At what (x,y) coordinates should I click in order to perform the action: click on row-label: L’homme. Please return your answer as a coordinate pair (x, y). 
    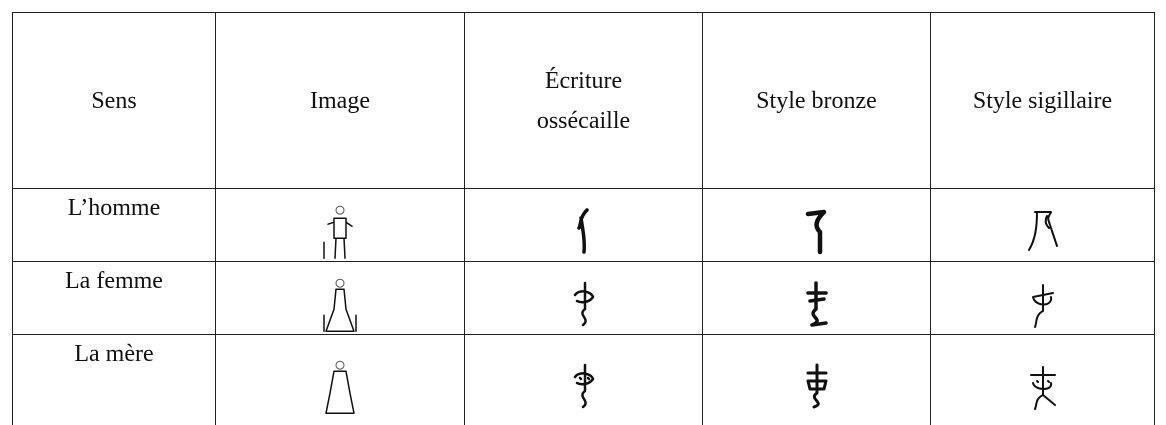
    Looking at the image, I should click on (114, 208).